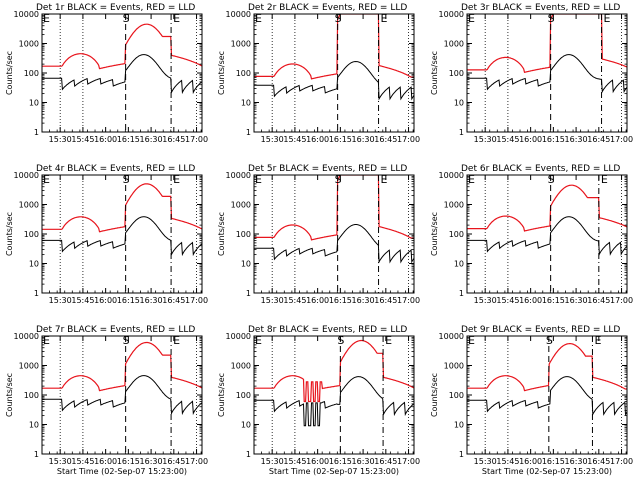 Image resolution: width=640 pixels, height=480 pixels. What do you see at coordinates (540, 8) in the screenshot?
I see `panel-title: Det 3r BLACK = Events, RED = LLD` at bounding box center [540, 8].